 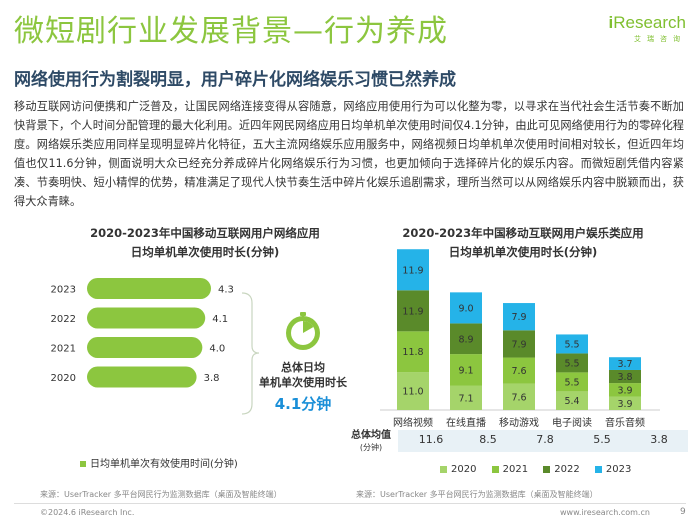 I want to click on bracket-connector, so click(x=250, y=353).